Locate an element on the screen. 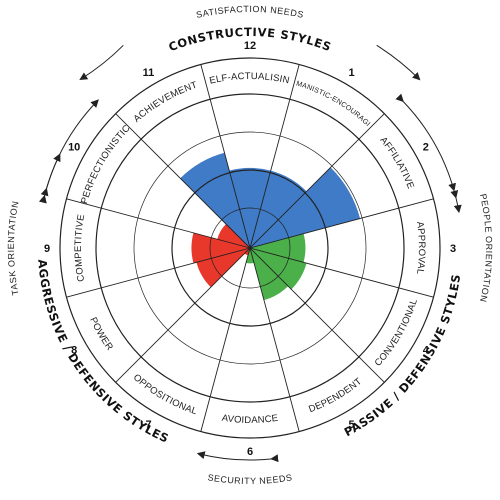 The height and width of the screenshot is (500, 500). data-sectors is located at coordinates (270, 226).